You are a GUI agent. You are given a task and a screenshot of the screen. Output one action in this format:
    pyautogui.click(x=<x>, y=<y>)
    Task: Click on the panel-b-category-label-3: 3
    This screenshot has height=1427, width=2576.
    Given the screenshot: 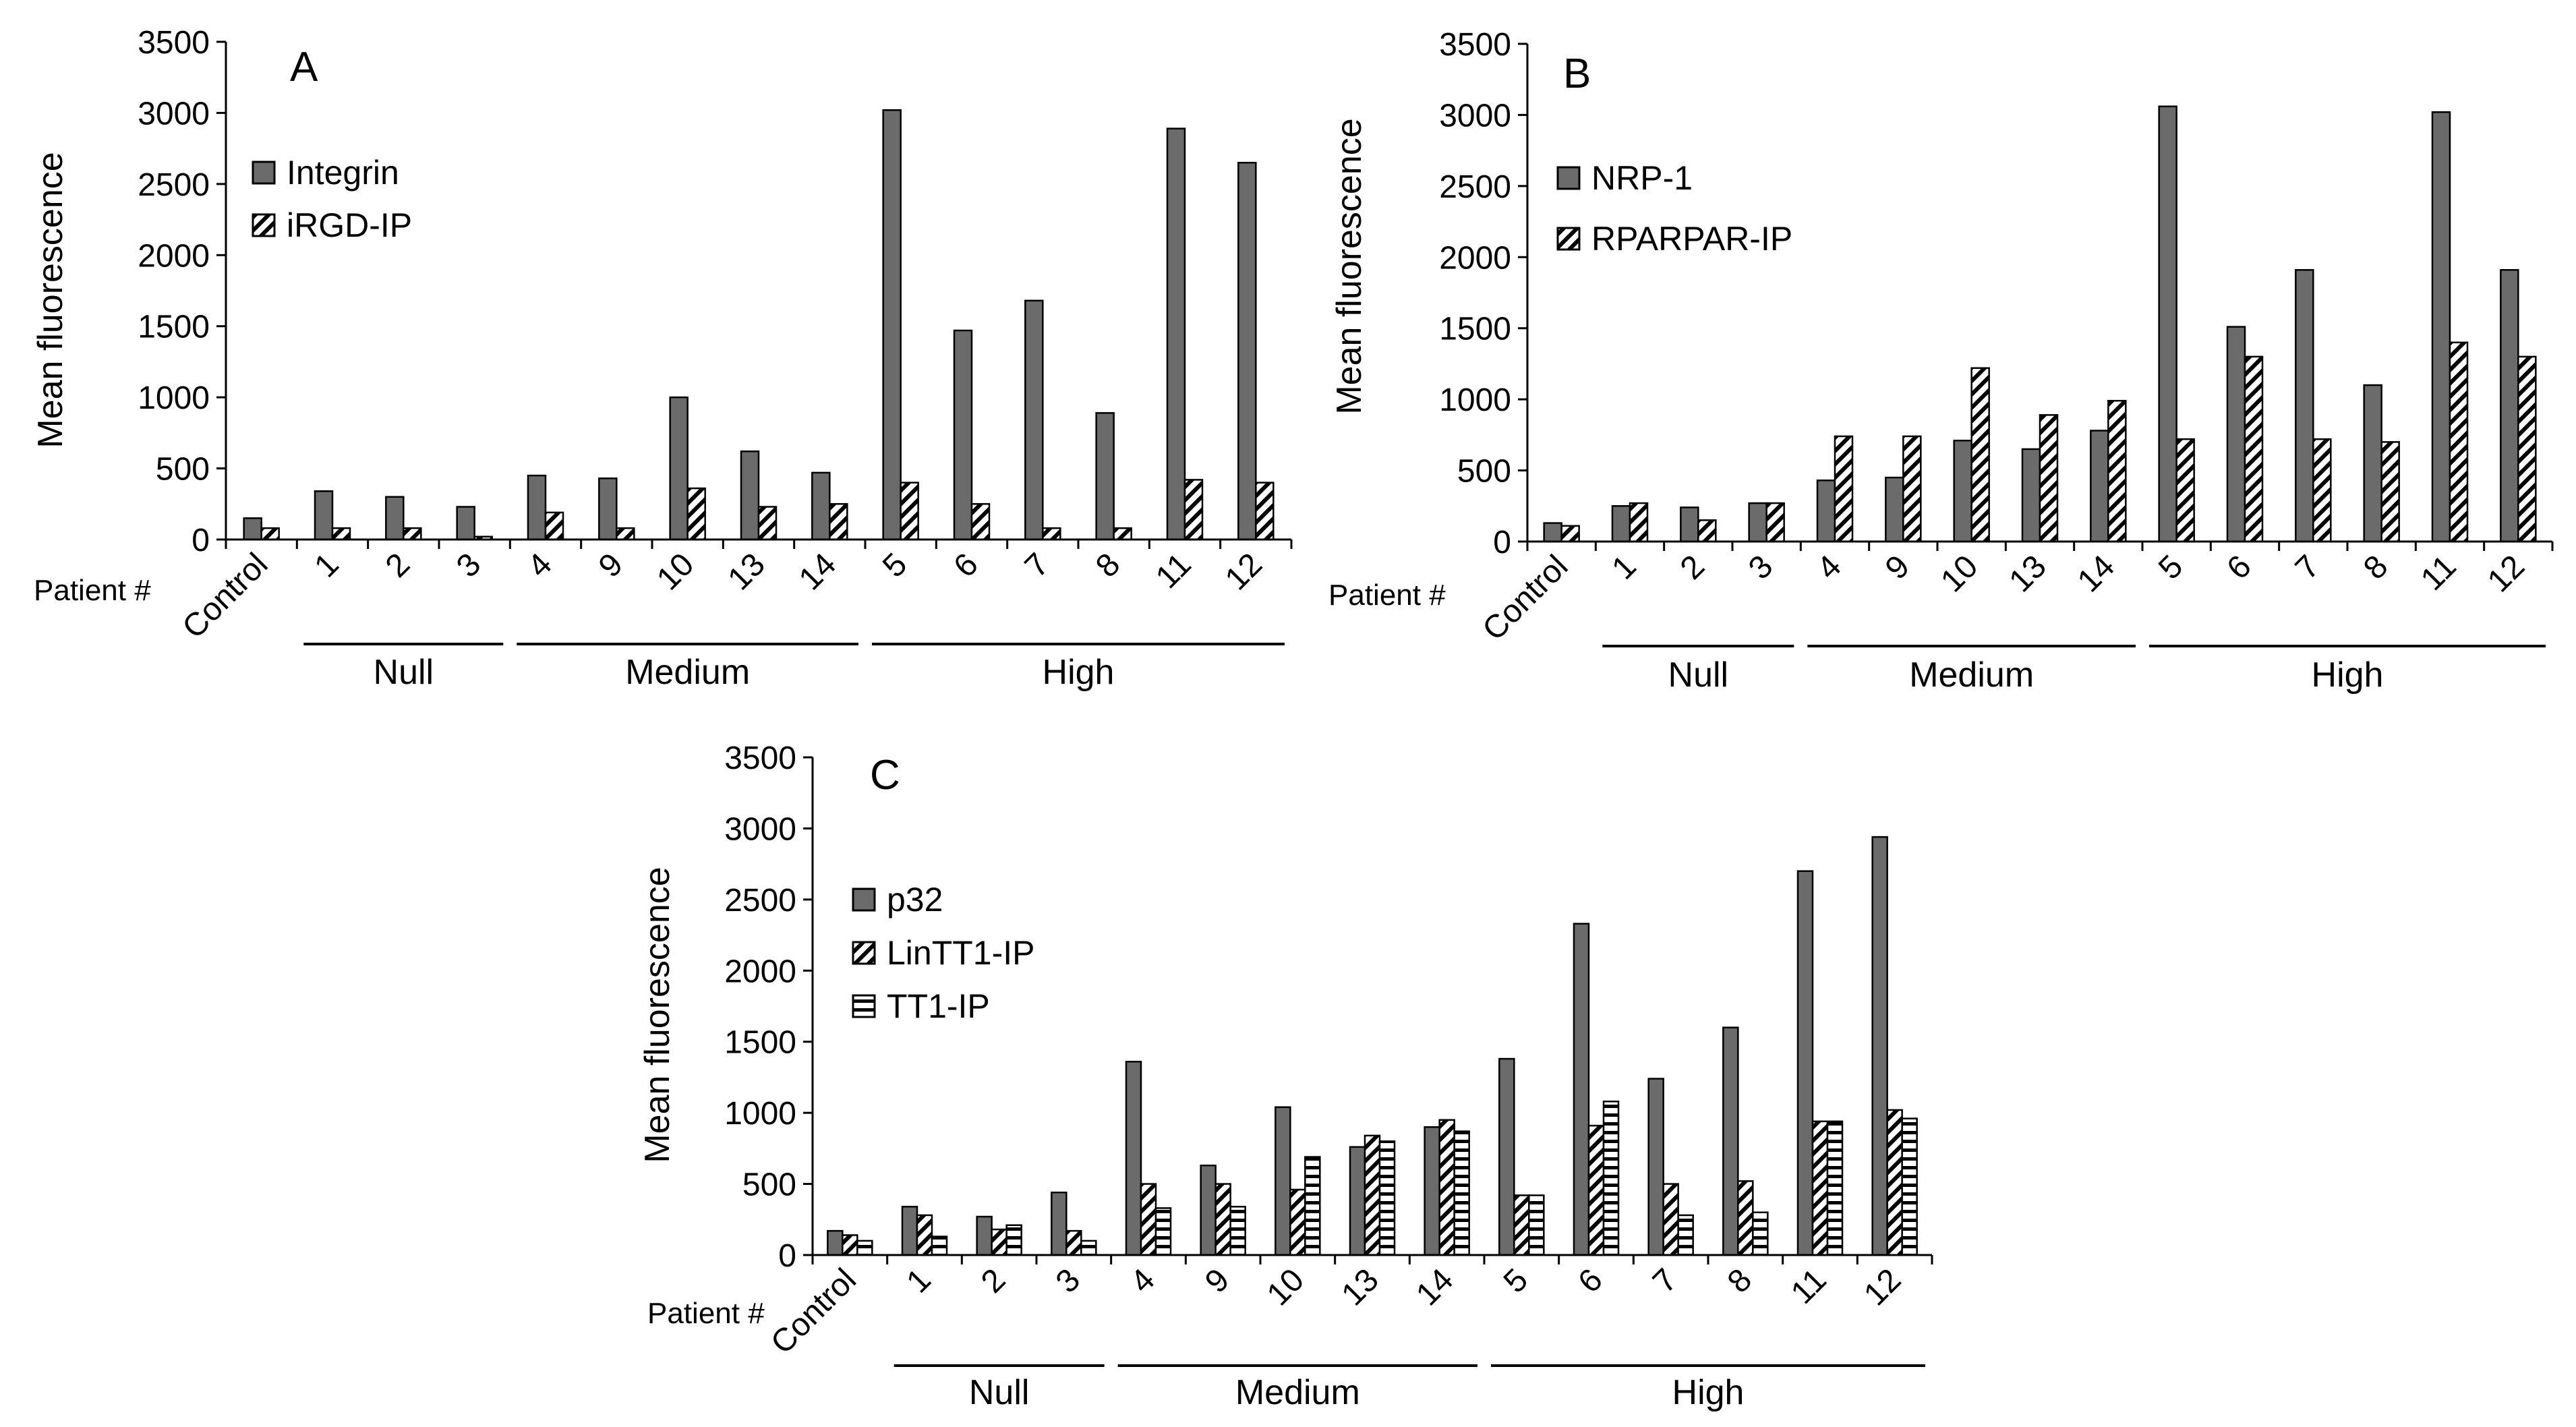 What is the action you would take?
    pyautogui.click(x=1761, y=567)
    